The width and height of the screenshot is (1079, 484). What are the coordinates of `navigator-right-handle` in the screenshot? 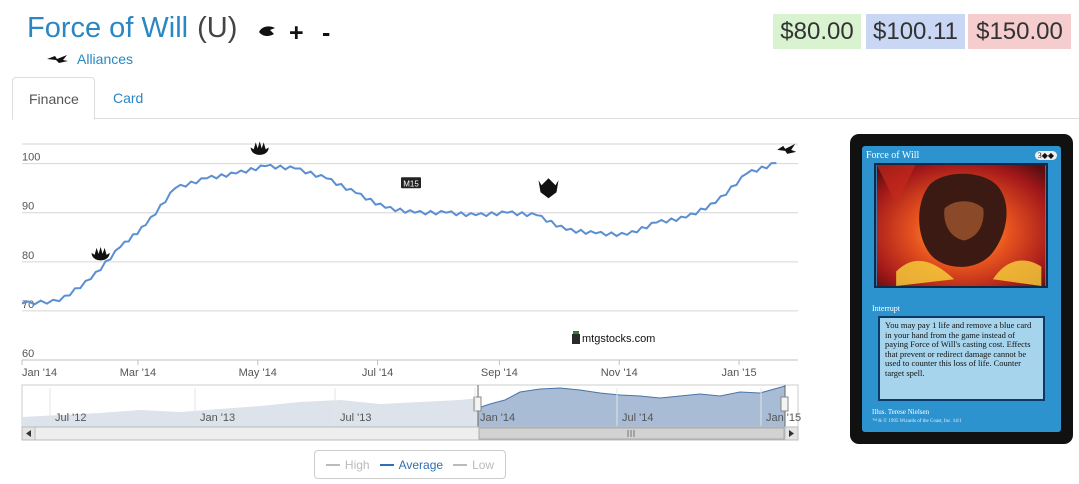 It's located at (784, 404).